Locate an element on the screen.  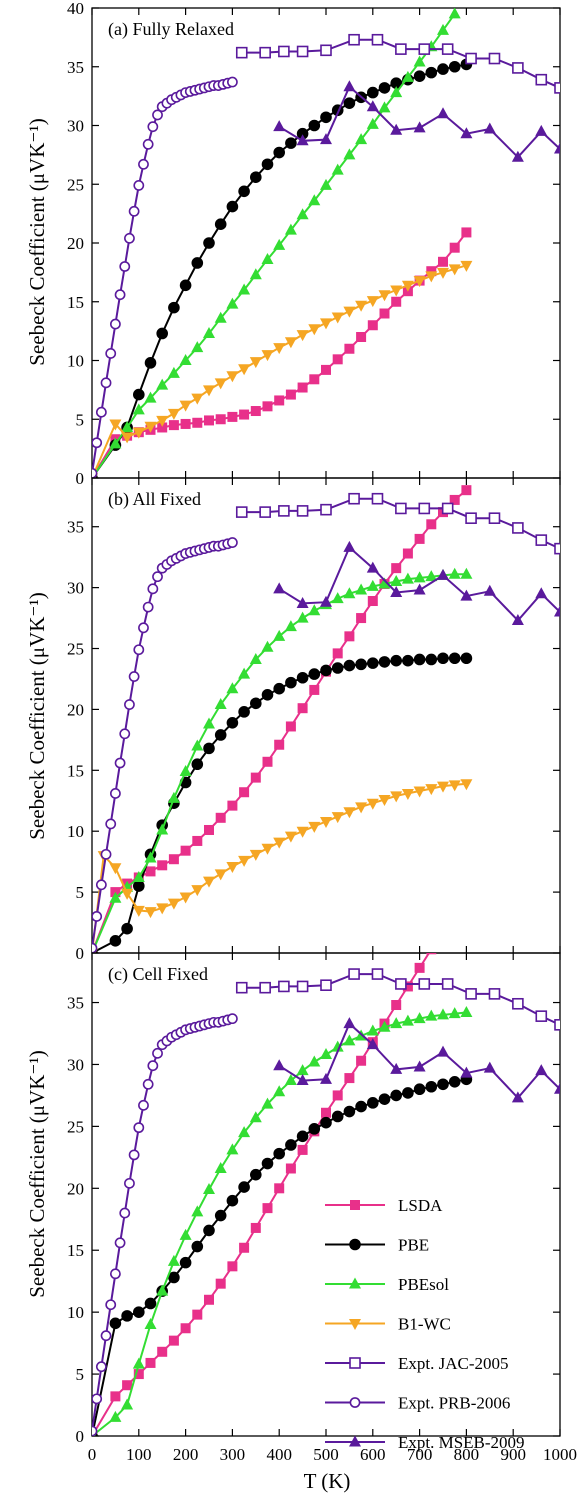
x-tick-label: 400 is located at coordinates (279, 1454).